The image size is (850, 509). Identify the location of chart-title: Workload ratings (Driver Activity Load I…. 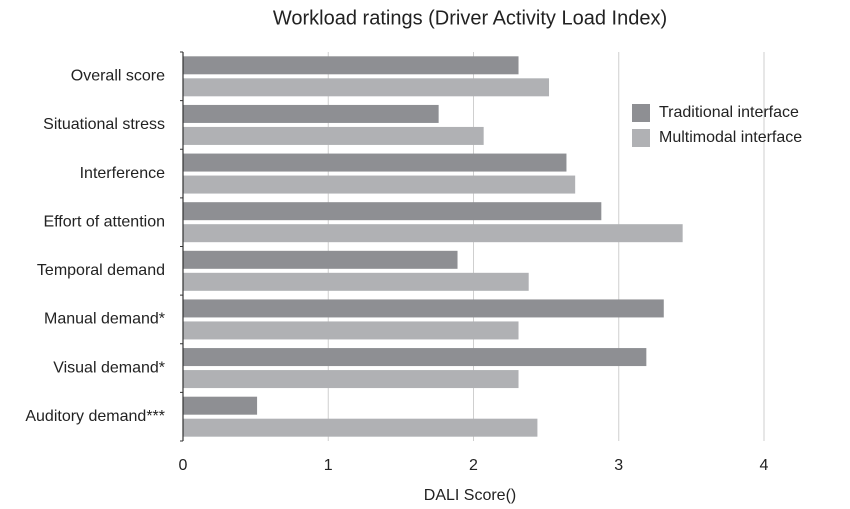
(470, 18).